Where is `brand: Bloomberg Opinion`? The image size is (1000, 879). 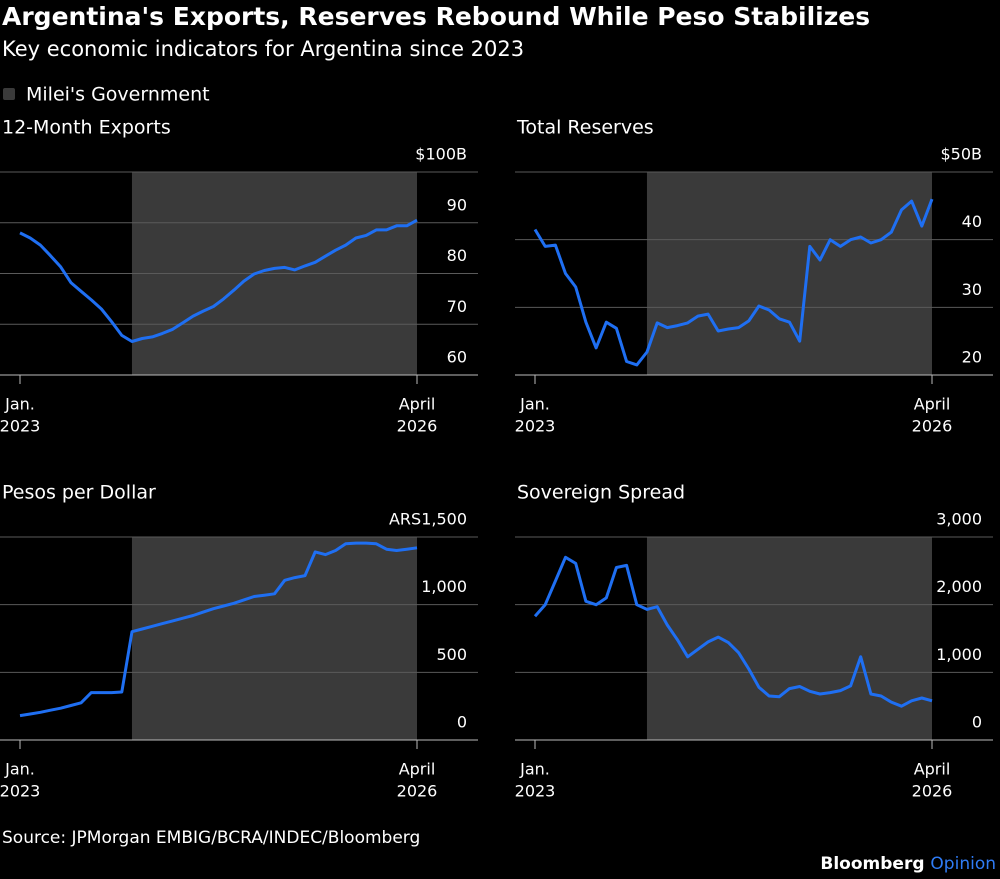 brand: Bloomberg Opinion is located at coordinates (908, 864).